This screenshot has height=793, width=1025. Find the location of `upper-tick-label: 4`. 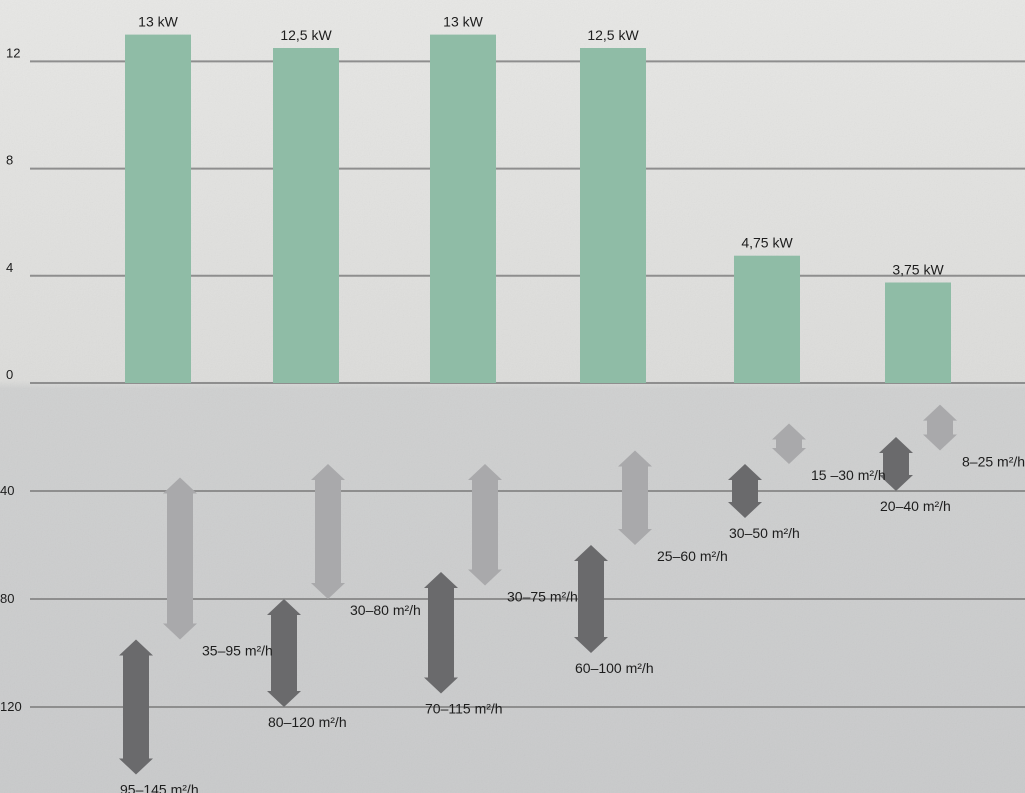

upper-tick-label: 4 is located at coordinates (9, 267).